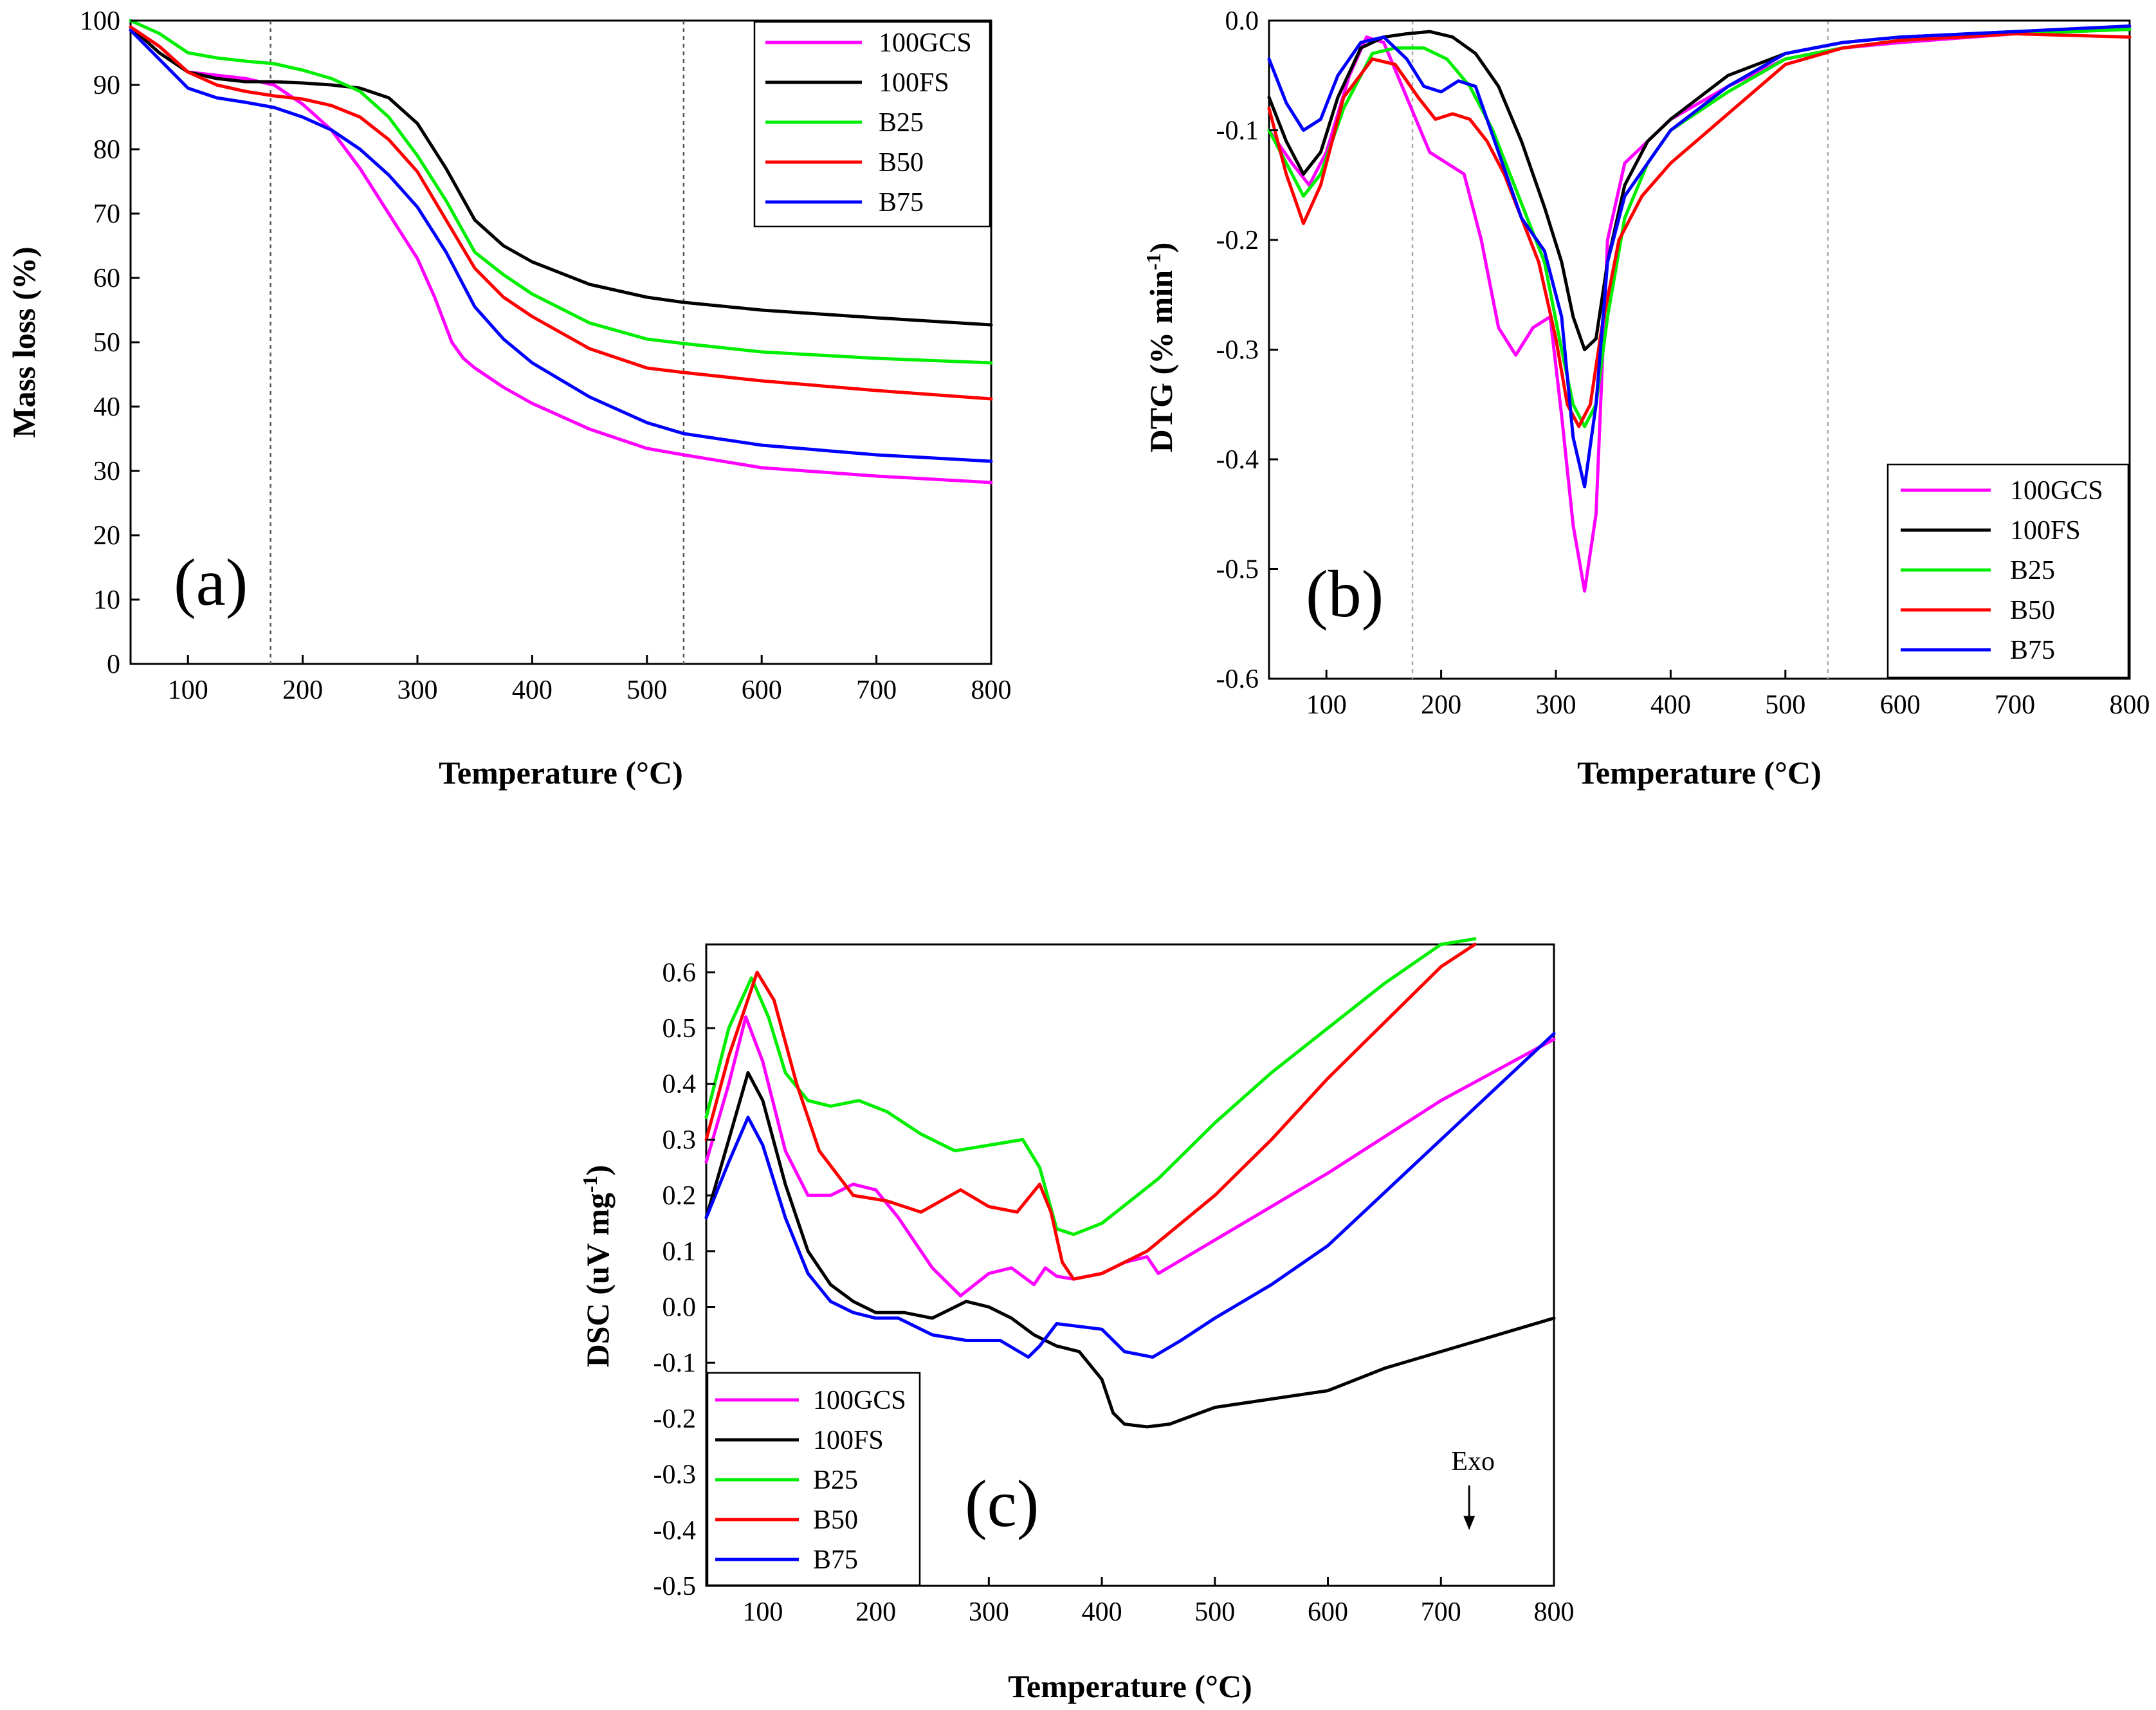 This screenshot has height=1710, width=2156. I want to click on panel-c-y-tick-label--0.3: -0.3, so click(675, 1475).